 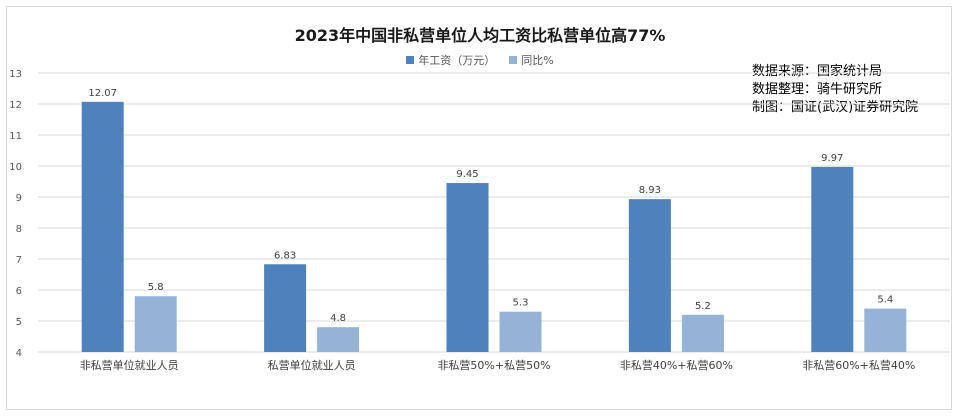 I want to click on x-tick-label: 非私营60%+私营40%, so click(x=858, y=365).